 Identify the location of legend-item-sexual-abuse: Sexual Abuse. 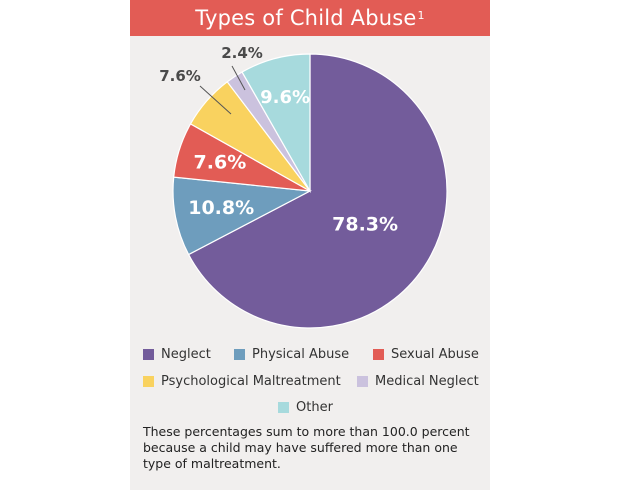
(426, 354).